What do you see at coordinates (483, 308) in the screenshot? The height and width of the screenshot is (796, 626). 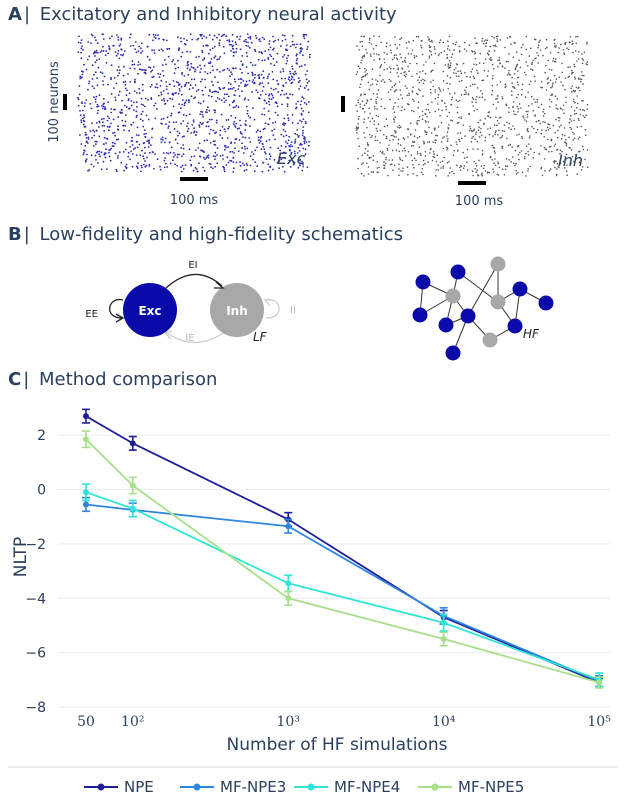 I see `hf-schematic` at bounding box center [483, 308].